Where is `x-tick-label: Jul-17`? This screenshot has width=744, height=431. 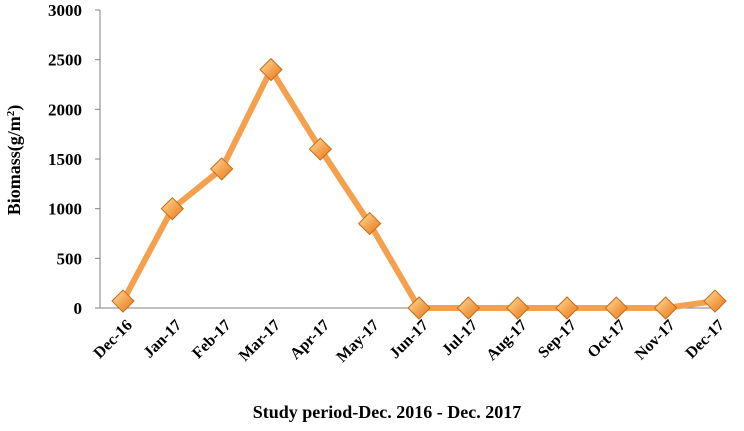
x-tick-label: Jul-17 is located at coordinates (460, 338).